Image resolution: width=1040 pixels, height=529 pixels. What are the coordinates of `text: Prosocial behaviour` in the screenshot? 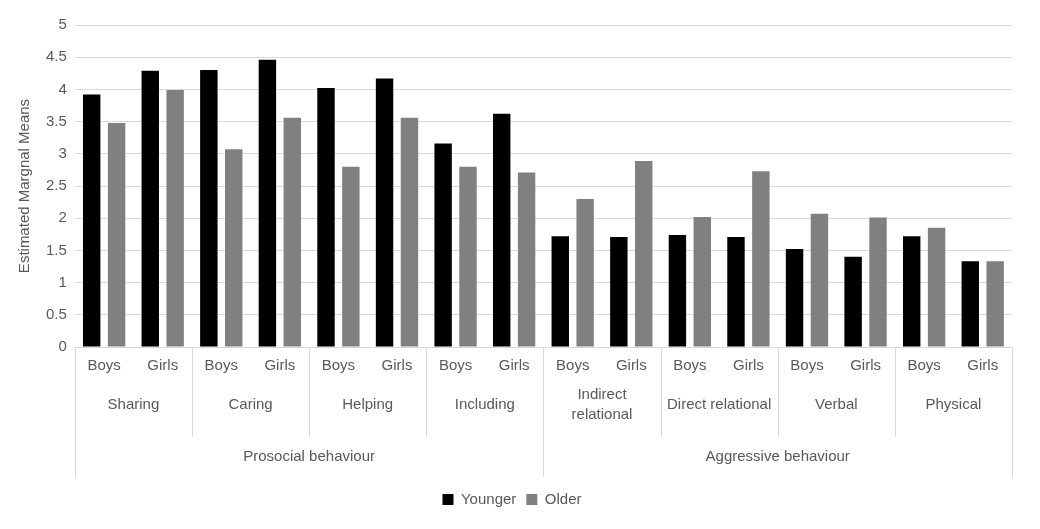 It's located at (309, 456).